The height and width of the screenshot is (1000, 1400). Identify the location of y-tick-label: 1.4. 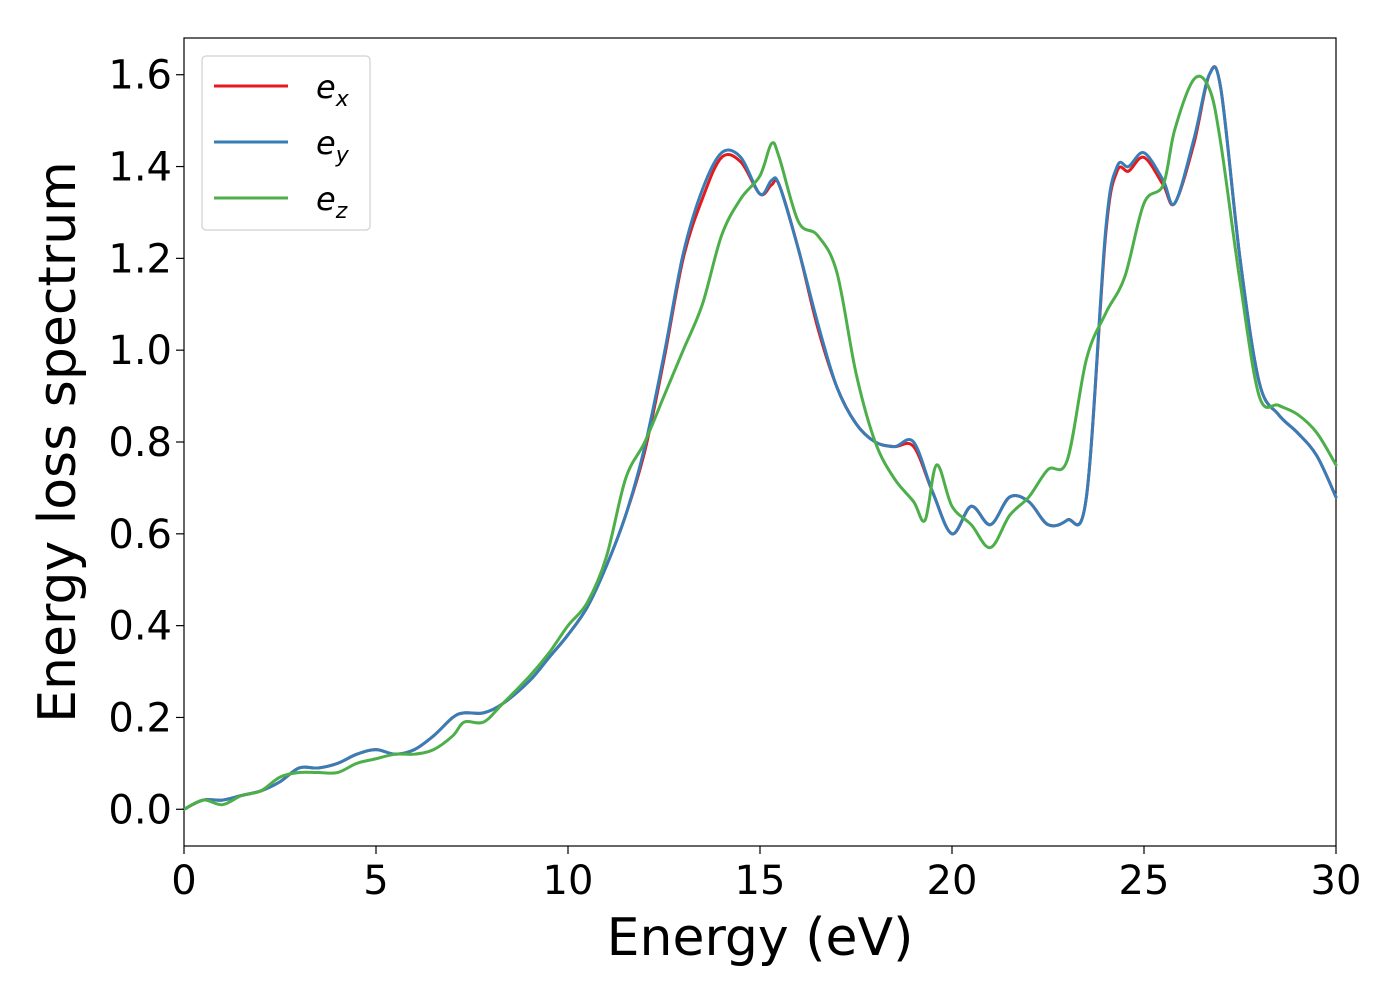
(140, 168).